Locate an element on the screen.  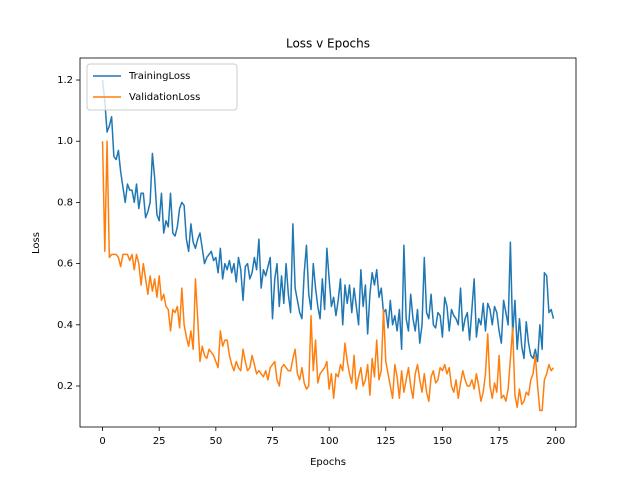
y-axis-label: Loss is located at coordinates (36, 243).